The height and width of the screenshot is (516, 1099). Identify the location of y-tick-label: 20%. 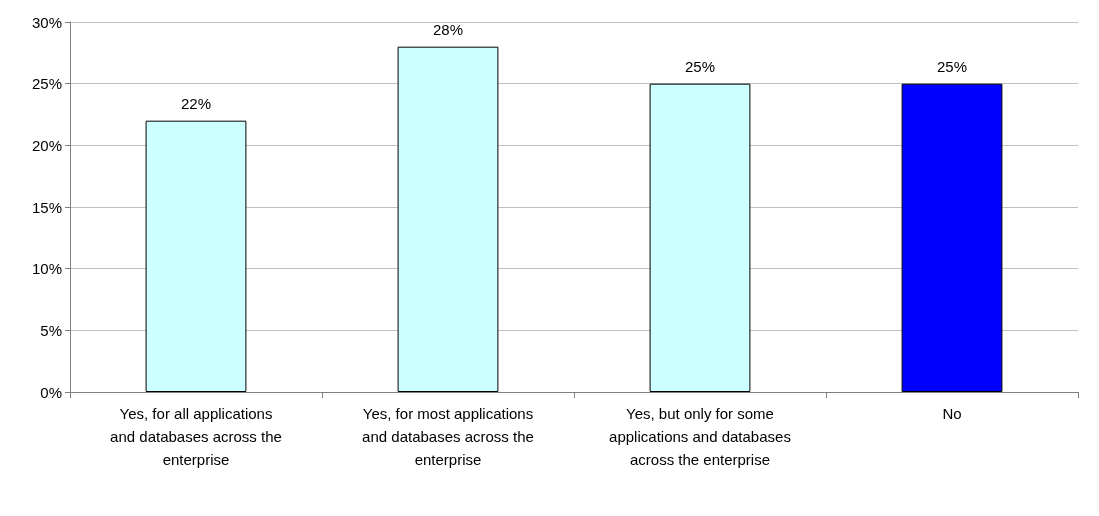
(46, 145).